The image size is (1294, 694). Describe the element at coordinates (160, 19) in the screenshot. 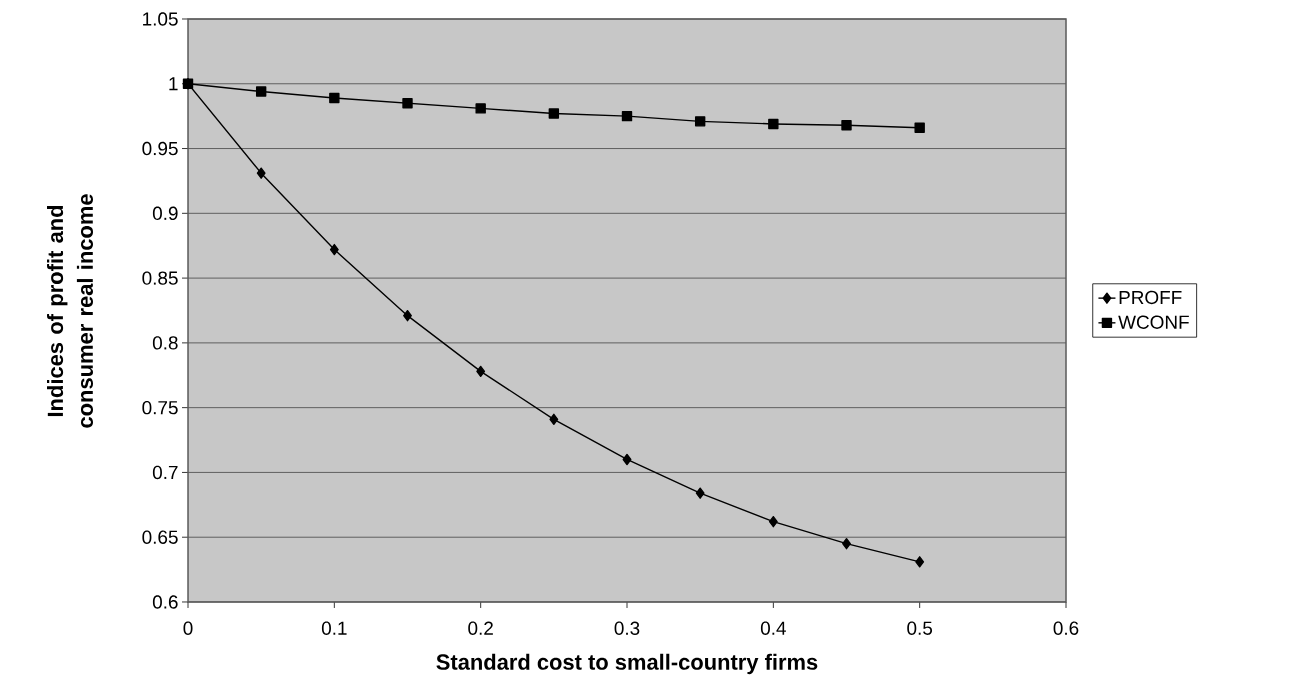

I see `y-tick-label: 1.05` at that location.